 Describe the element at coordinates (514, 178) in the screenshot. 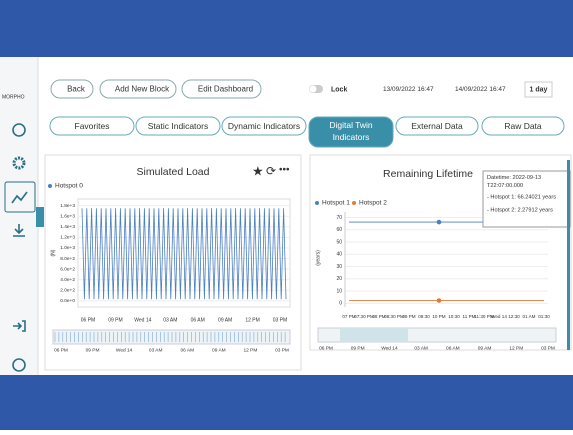

I see `tooltip-part: Datetime: 2022-09-13` at that location.